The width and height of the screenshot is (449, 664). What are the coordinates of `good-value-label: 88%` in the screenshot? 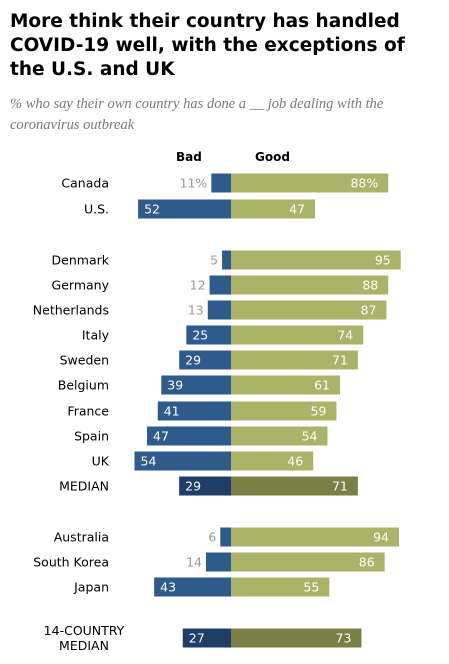 It's located at (364, 183).